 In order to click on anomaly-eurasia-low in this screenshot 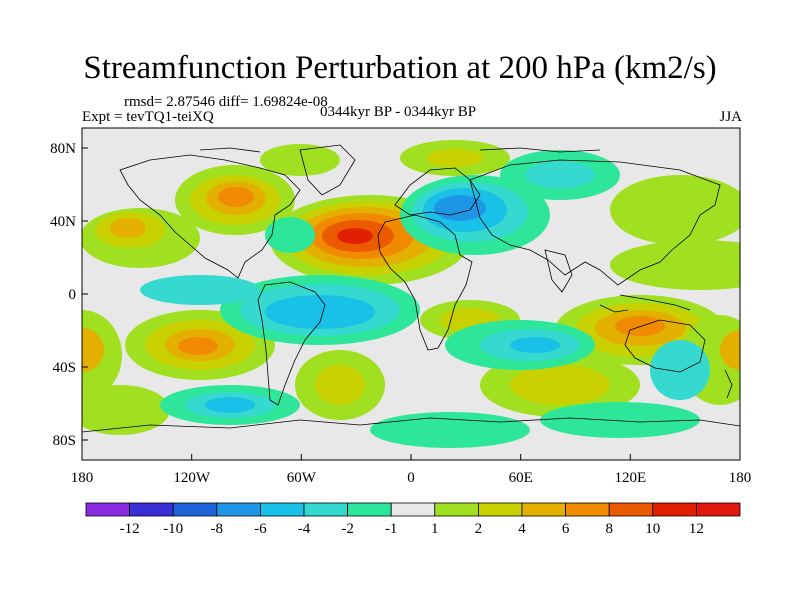, I will do `click(475, 215)`.